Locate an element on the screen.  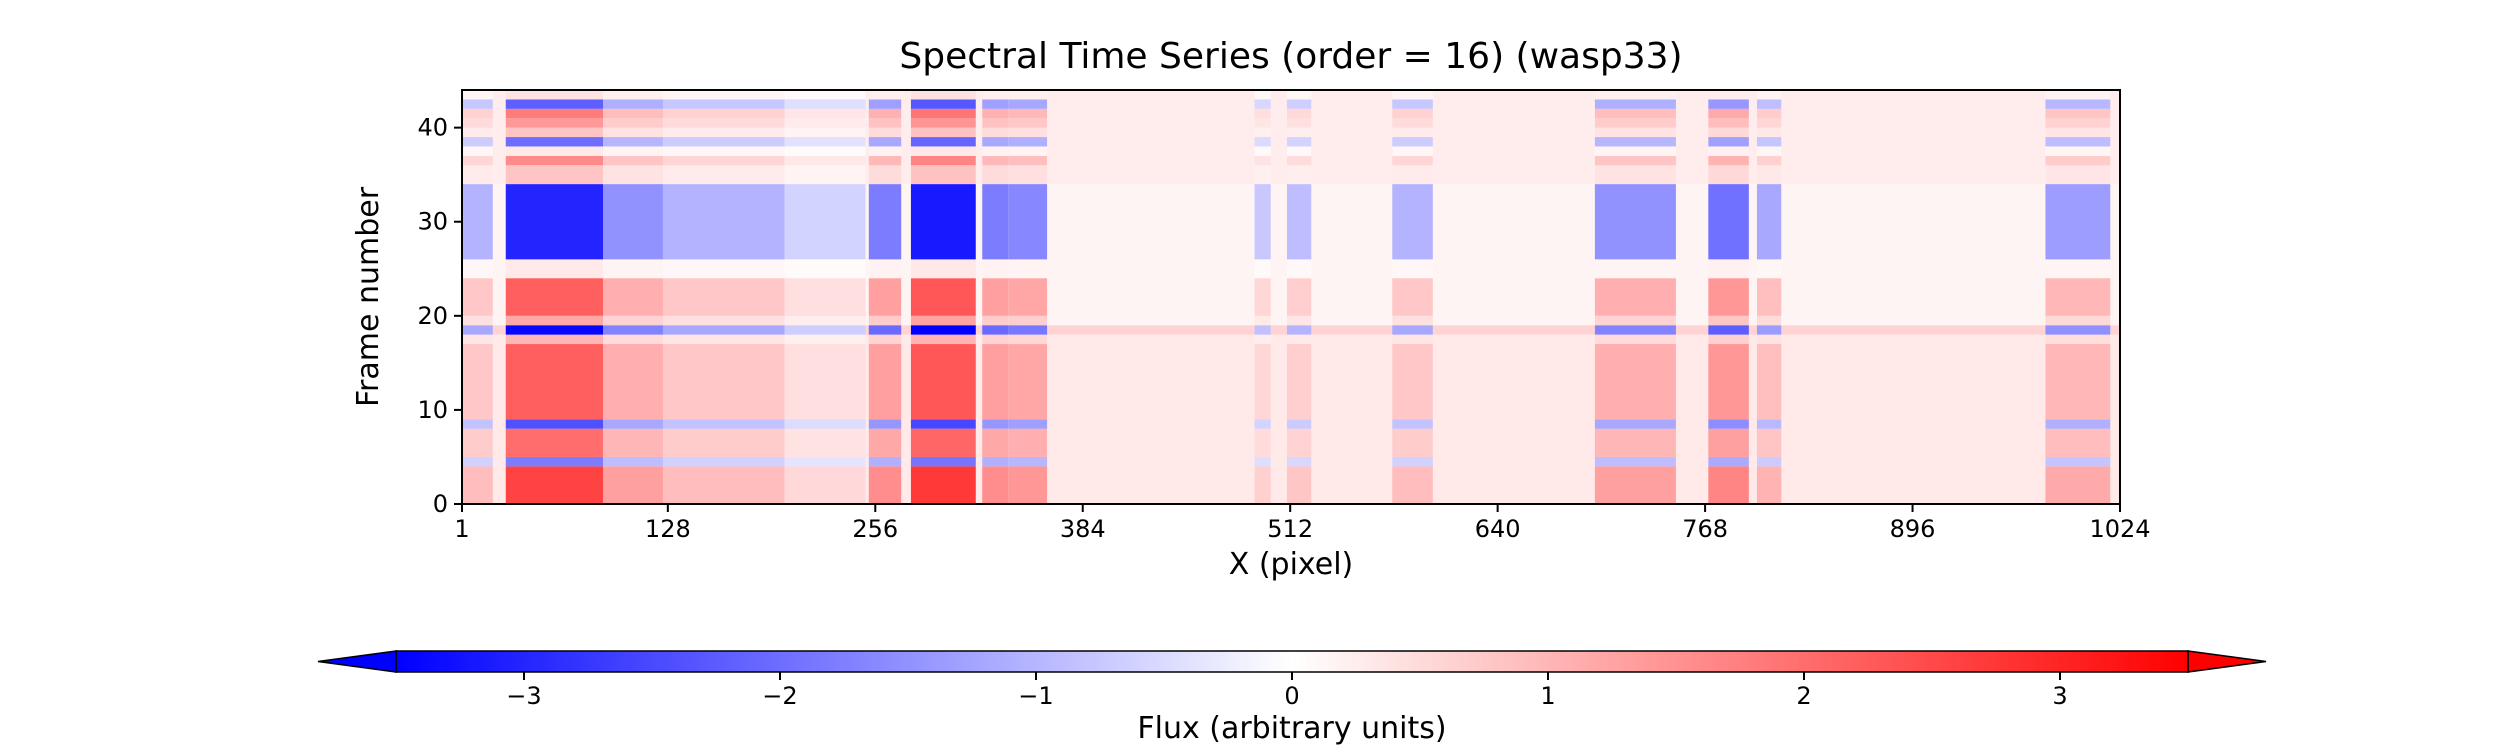
colorbar-label: Flux (arbitrary units) is located at coordinates (1291, 728).